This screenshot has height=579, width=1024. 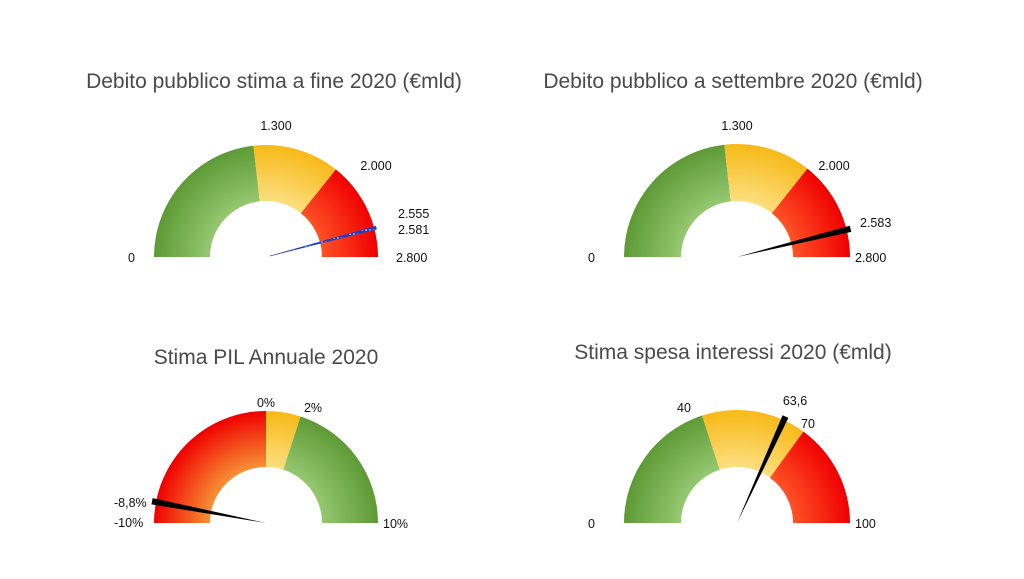 What do you see at coordinates (766, 179) in the screenshot?
I see `gauge-2-segment-yellow` at bounding box center [766, 179].